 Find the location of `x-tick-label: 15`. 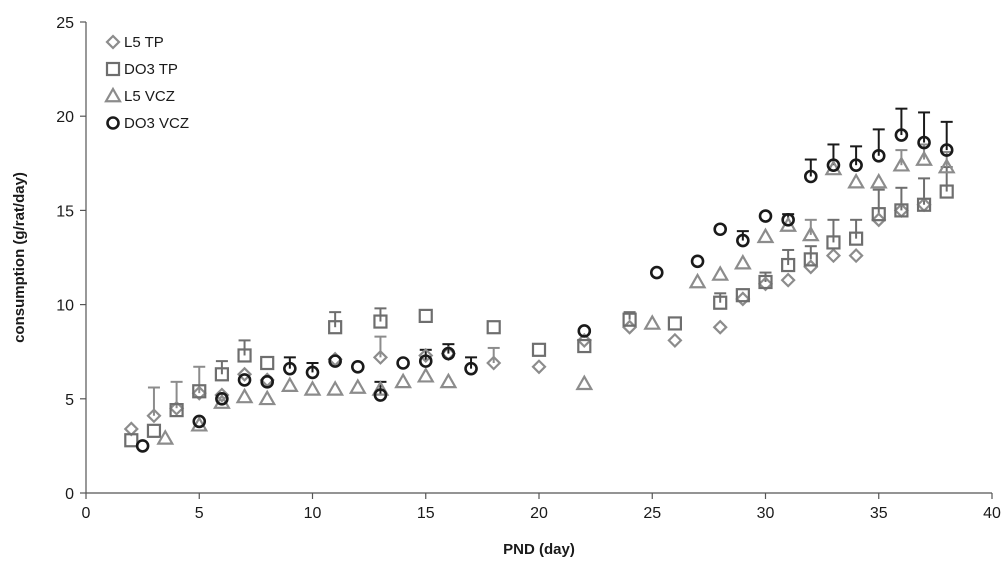

x-tick-label: 15 is located at coordinates (426, 513).